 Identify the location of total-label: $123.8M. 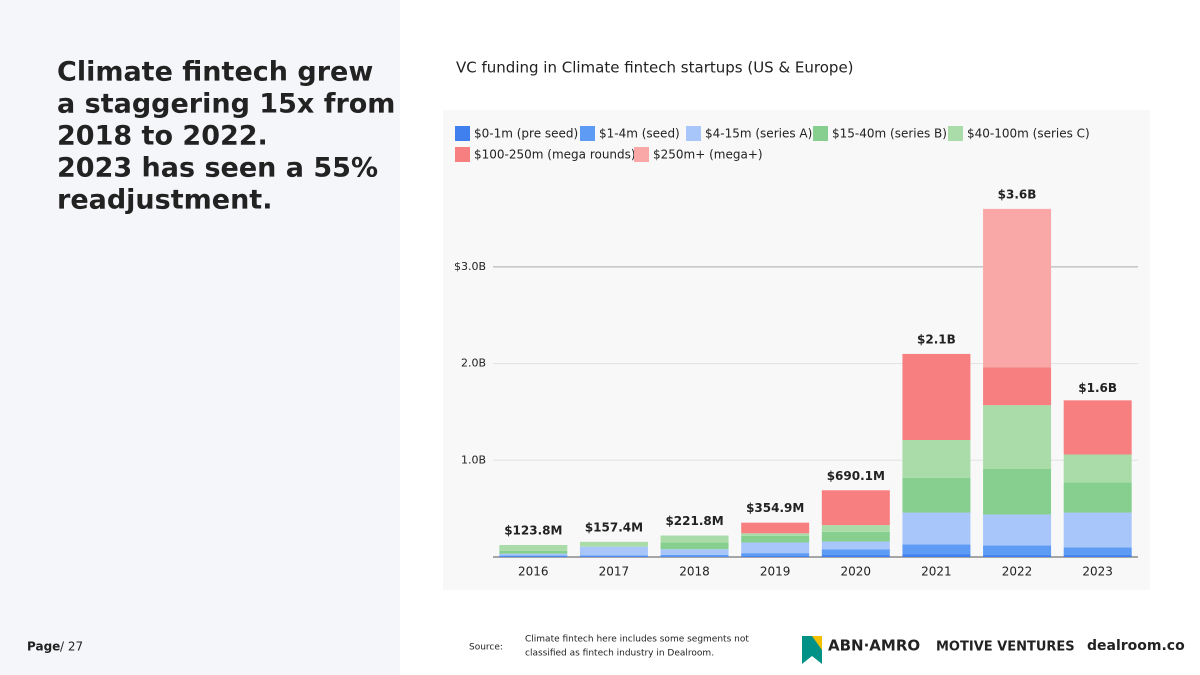
(533, 531).